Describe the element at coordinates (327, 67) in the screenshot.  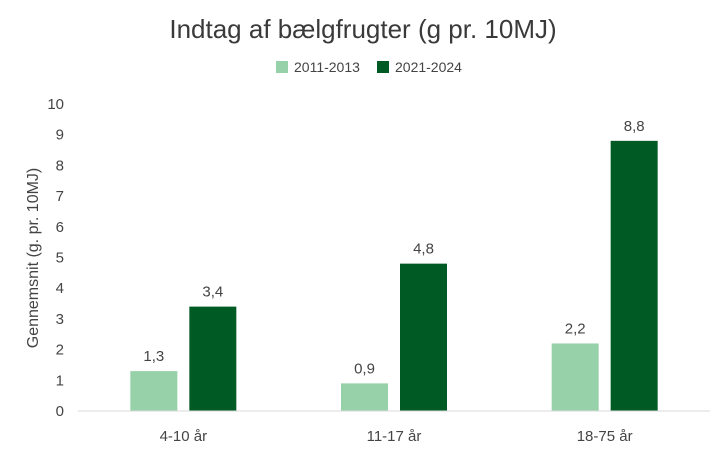
I see `legend-label-2011-2013: 2011-2013` at that location.